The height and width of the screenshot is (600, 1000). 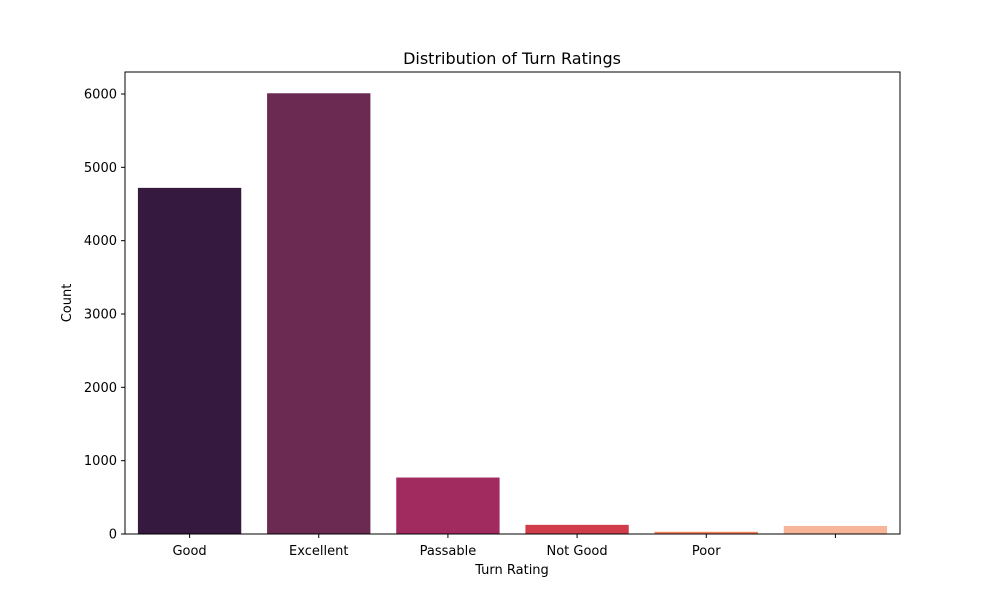 I want to click on bar-excellent, so click(x=319, y=314).